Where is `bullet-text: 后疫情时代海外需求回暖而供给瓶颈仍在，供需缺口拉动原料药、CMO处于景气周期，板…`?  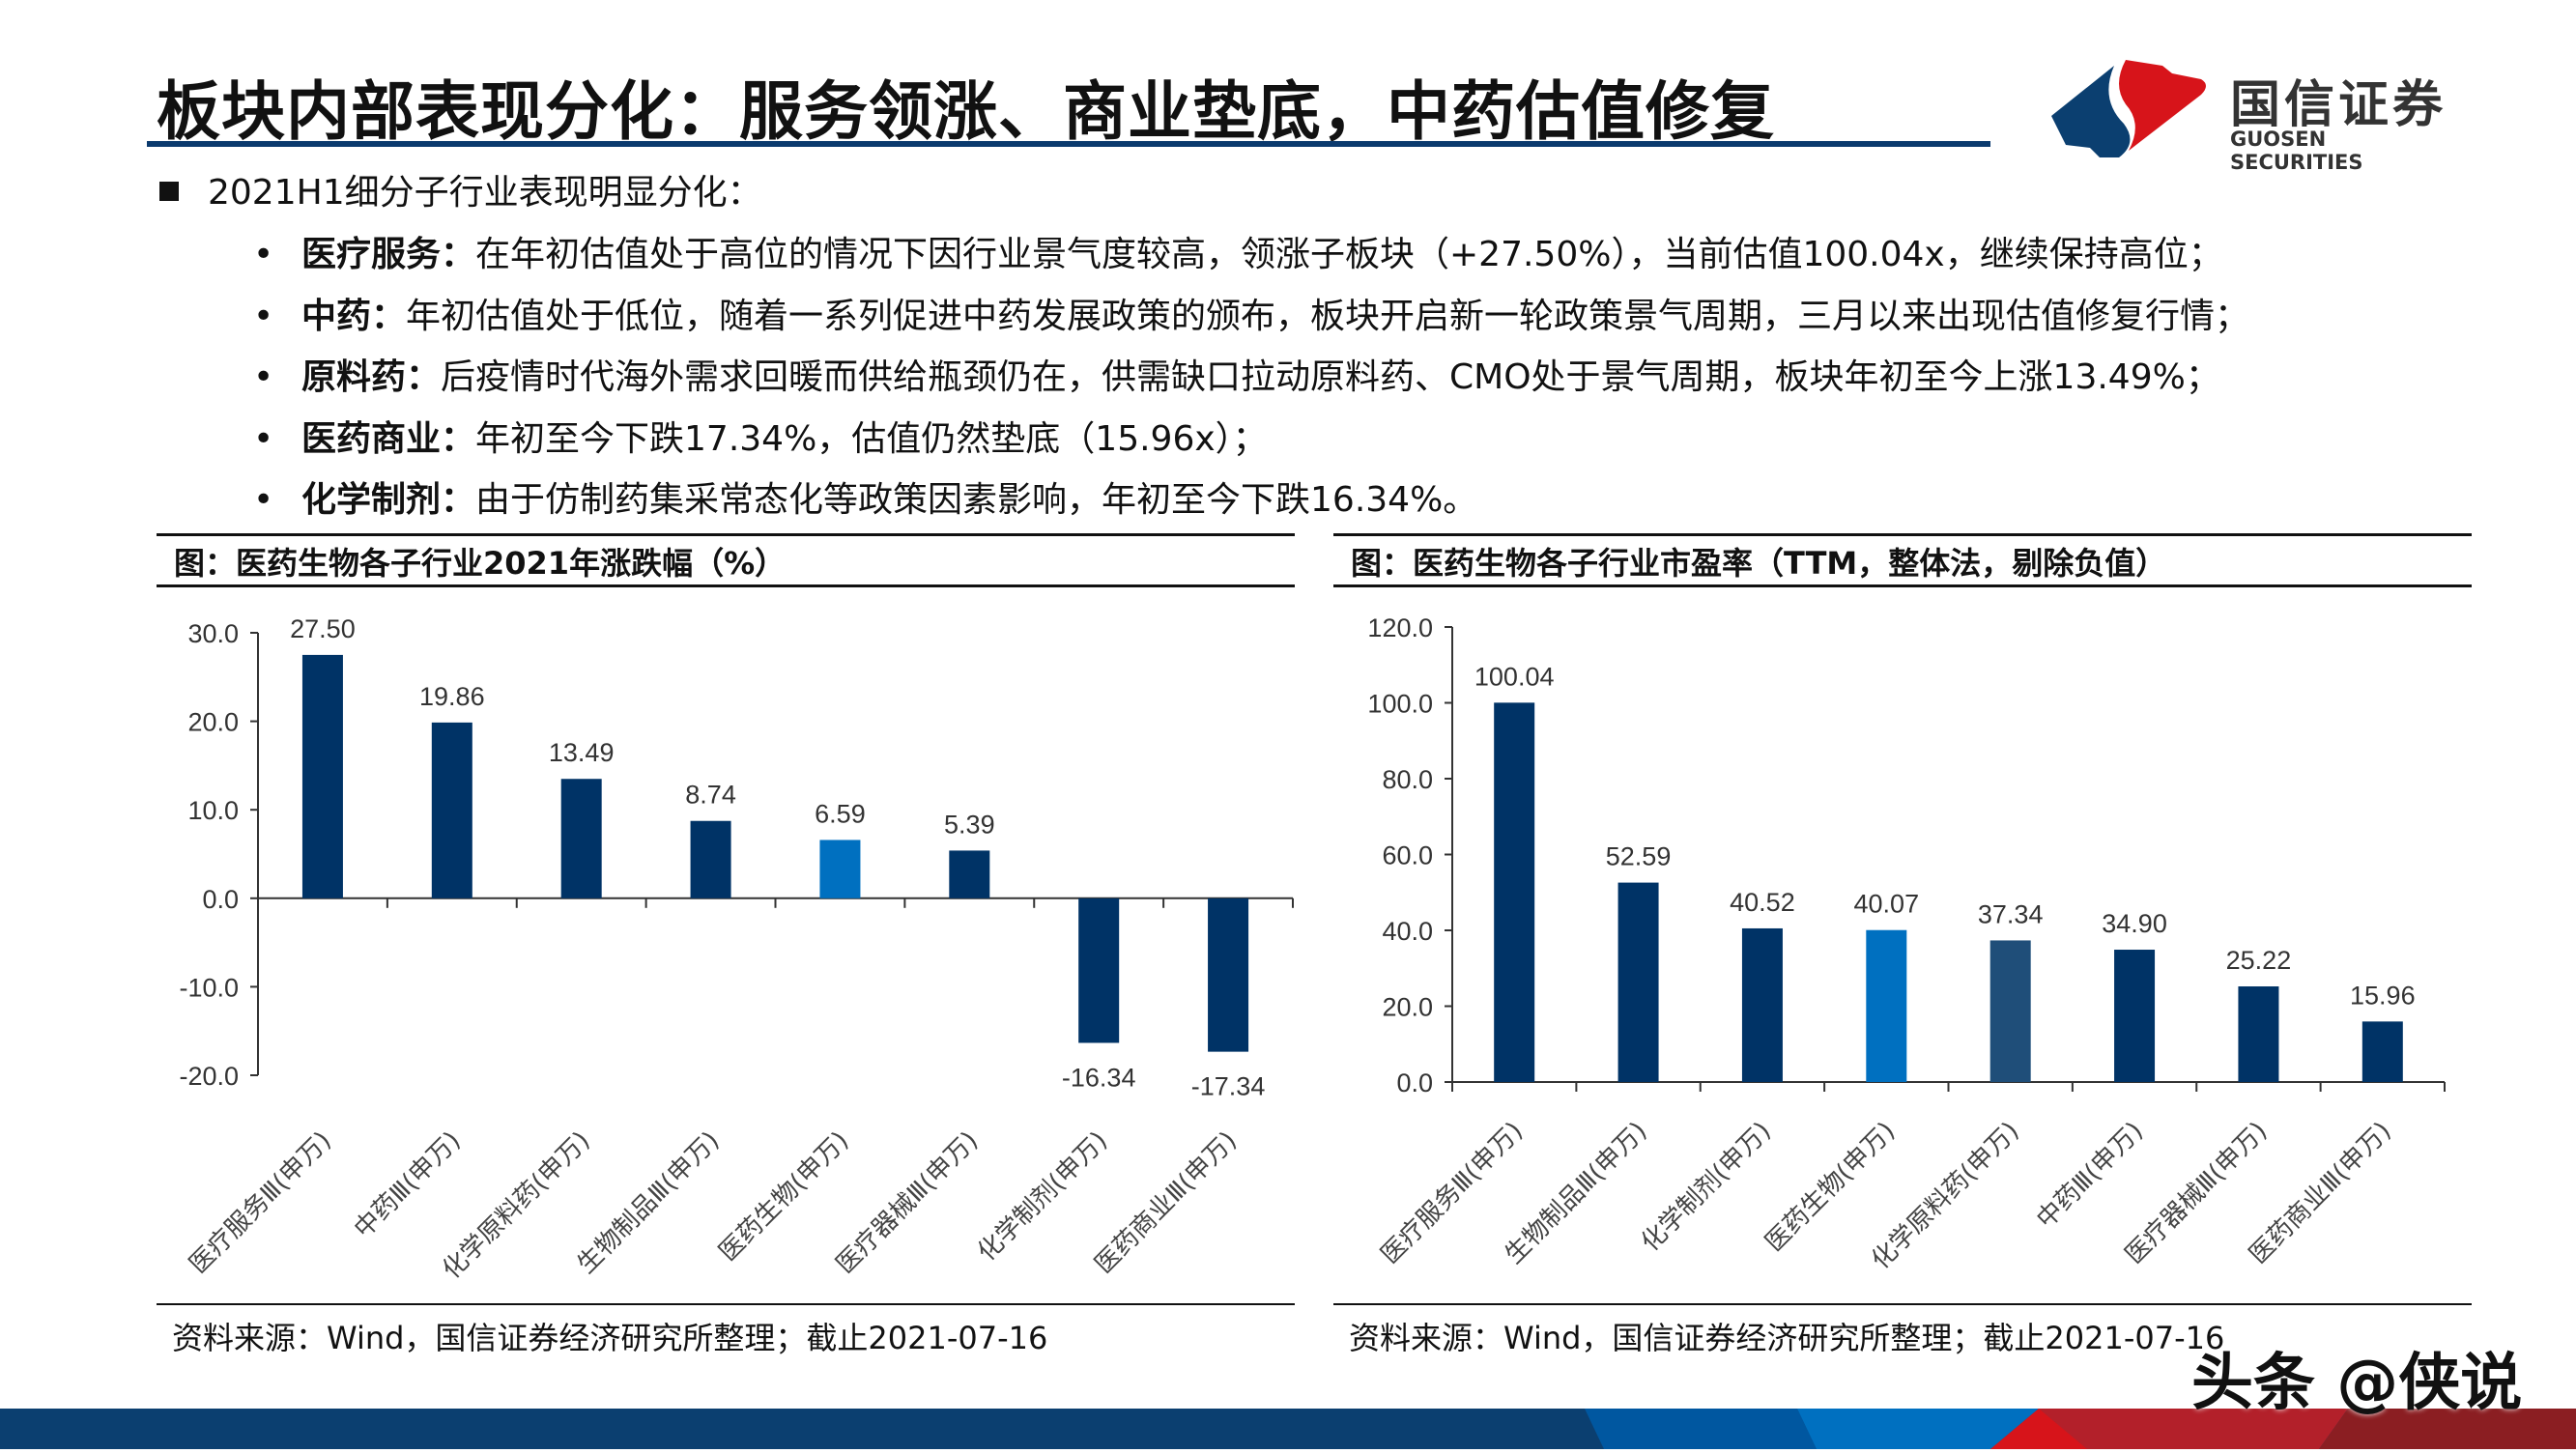
bullet-text: 后疫情时代海外需求回暖而供给瓶颈仍在，供需缺口拉动原料药、CMO处于景气周期，板… is located at coordinates (1331, 377).